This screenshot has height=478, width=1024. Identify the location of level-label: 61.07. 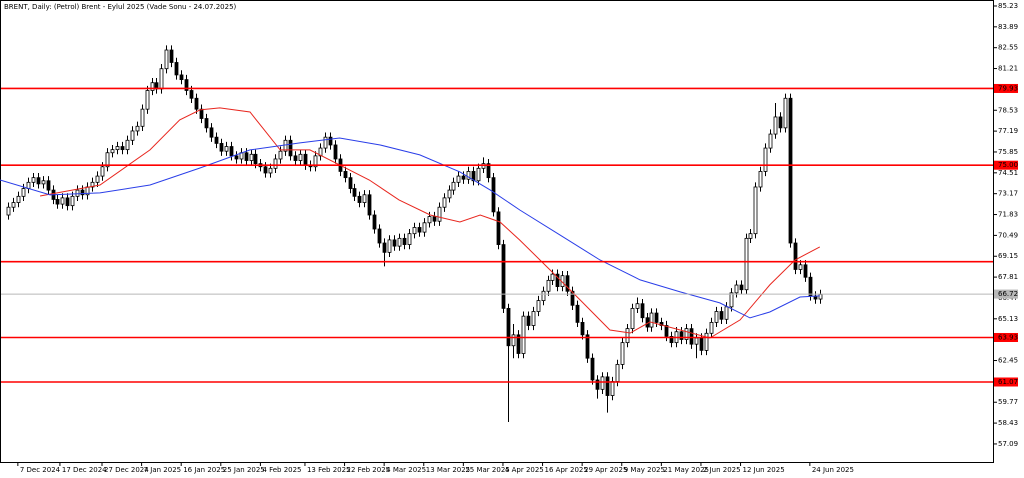
(1008, 382).